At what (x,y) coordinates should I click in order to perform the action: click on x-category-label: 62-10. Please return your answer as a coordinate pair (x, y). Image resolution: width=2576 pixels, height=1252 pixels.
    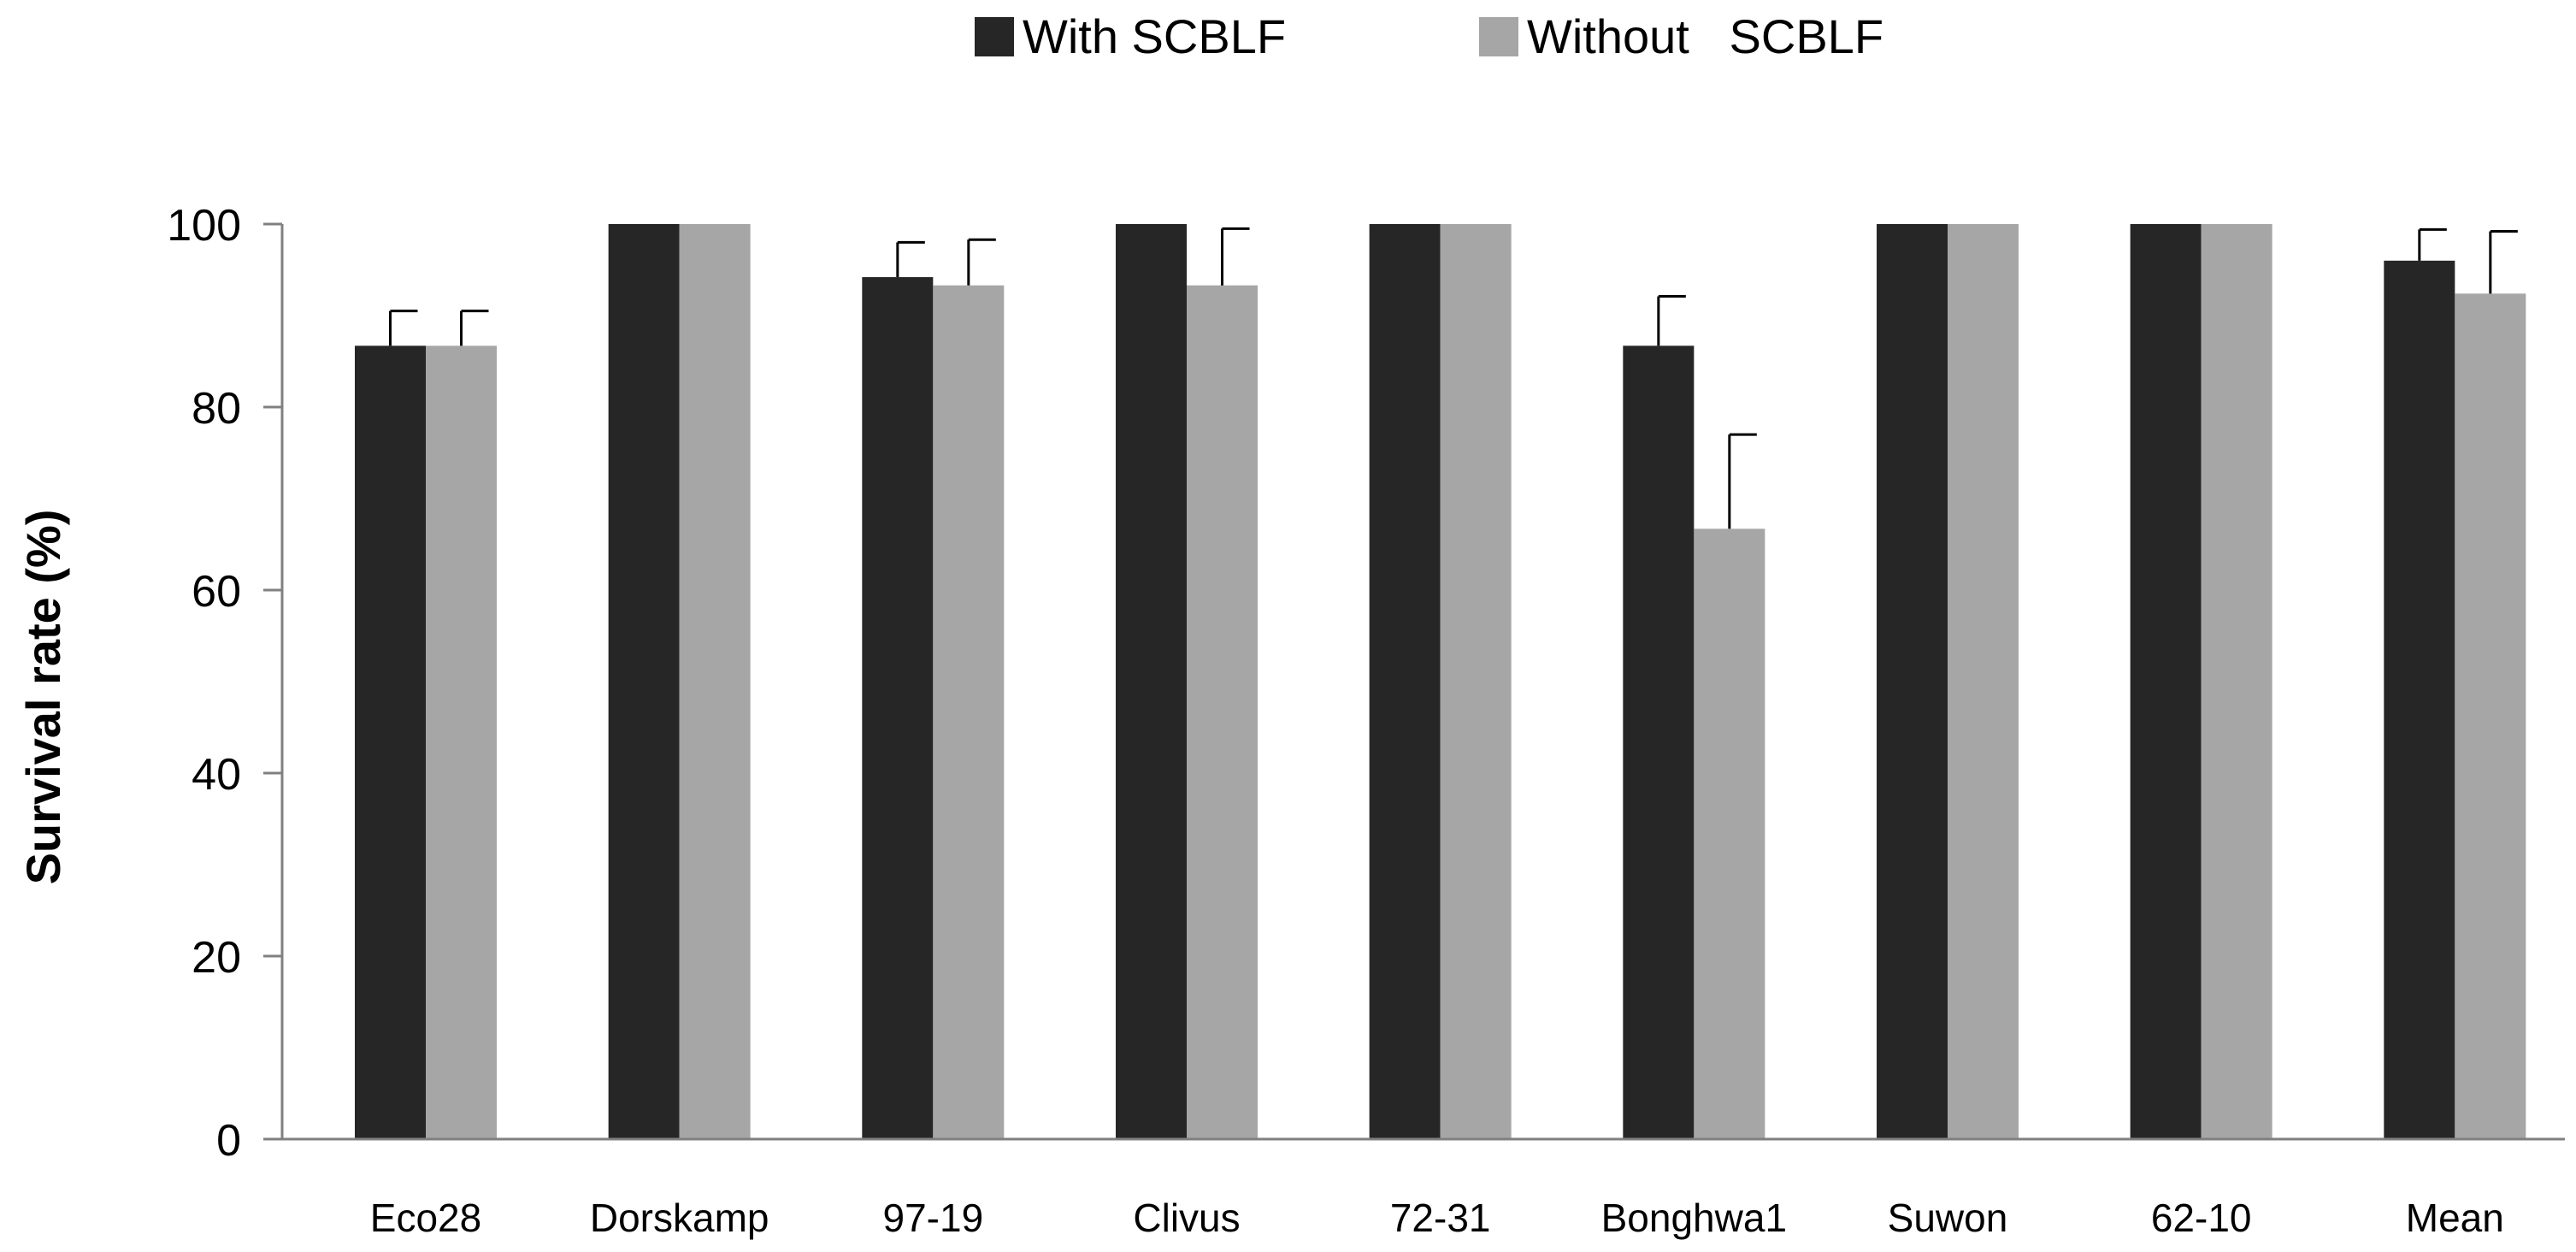
    Looking at the image, I should click on (2201, 1218).